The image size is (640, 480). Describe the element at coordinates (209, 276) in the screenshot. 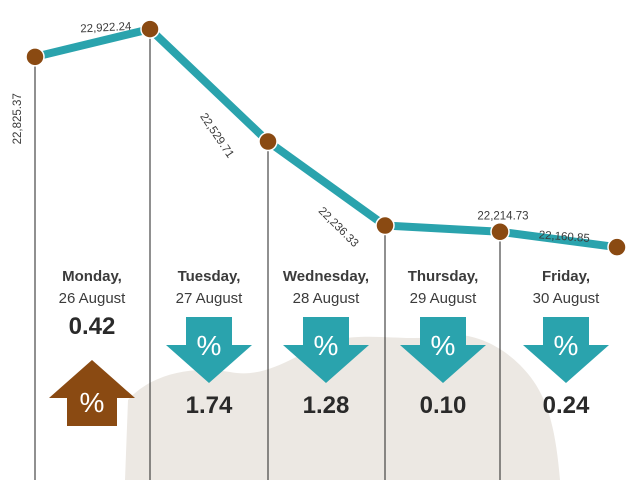

I see `day-name: Tuesday,` at that location.